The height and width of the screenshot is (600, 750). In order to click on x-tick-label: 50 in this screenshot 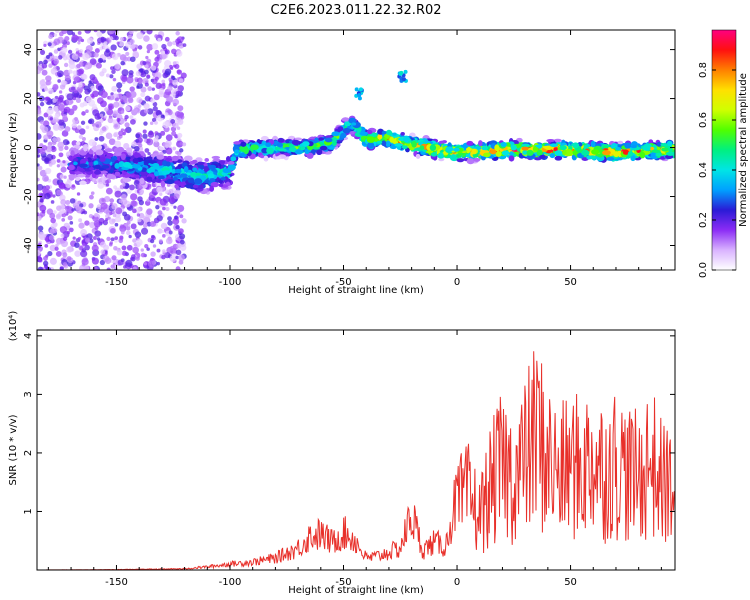, I will do `click(570, 282)`.